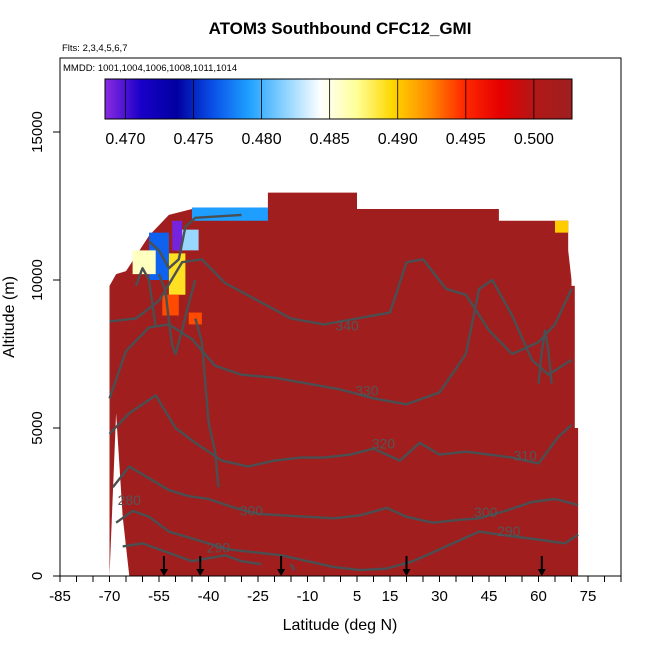 The width and height of the screenshot is (650, 650). I want to click on y-axis-label: Altitude (m), so click(9, 317).